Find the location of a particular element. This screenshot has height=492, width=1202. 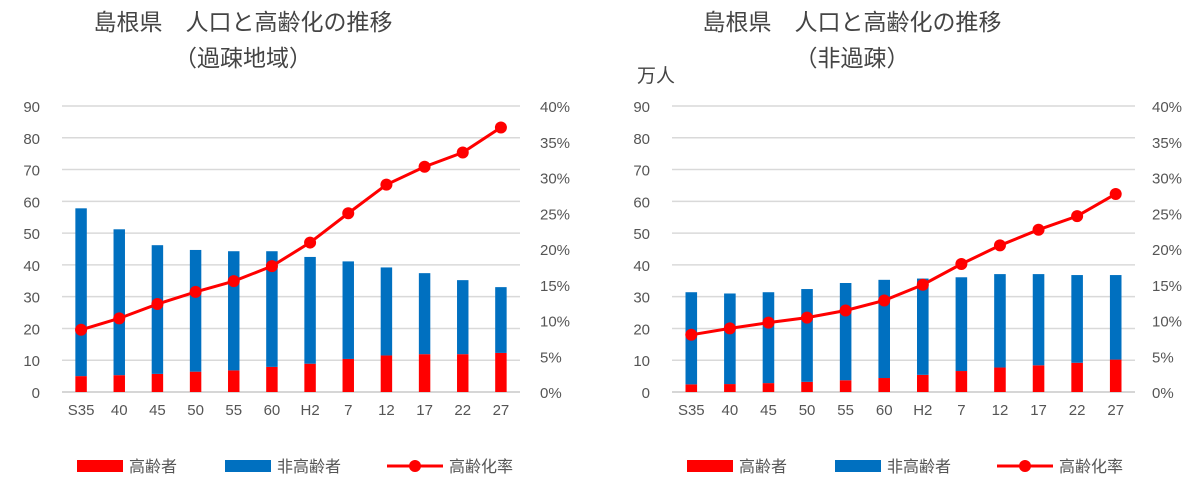

y-tick-label: 10 is located at coordinates (641, 361).